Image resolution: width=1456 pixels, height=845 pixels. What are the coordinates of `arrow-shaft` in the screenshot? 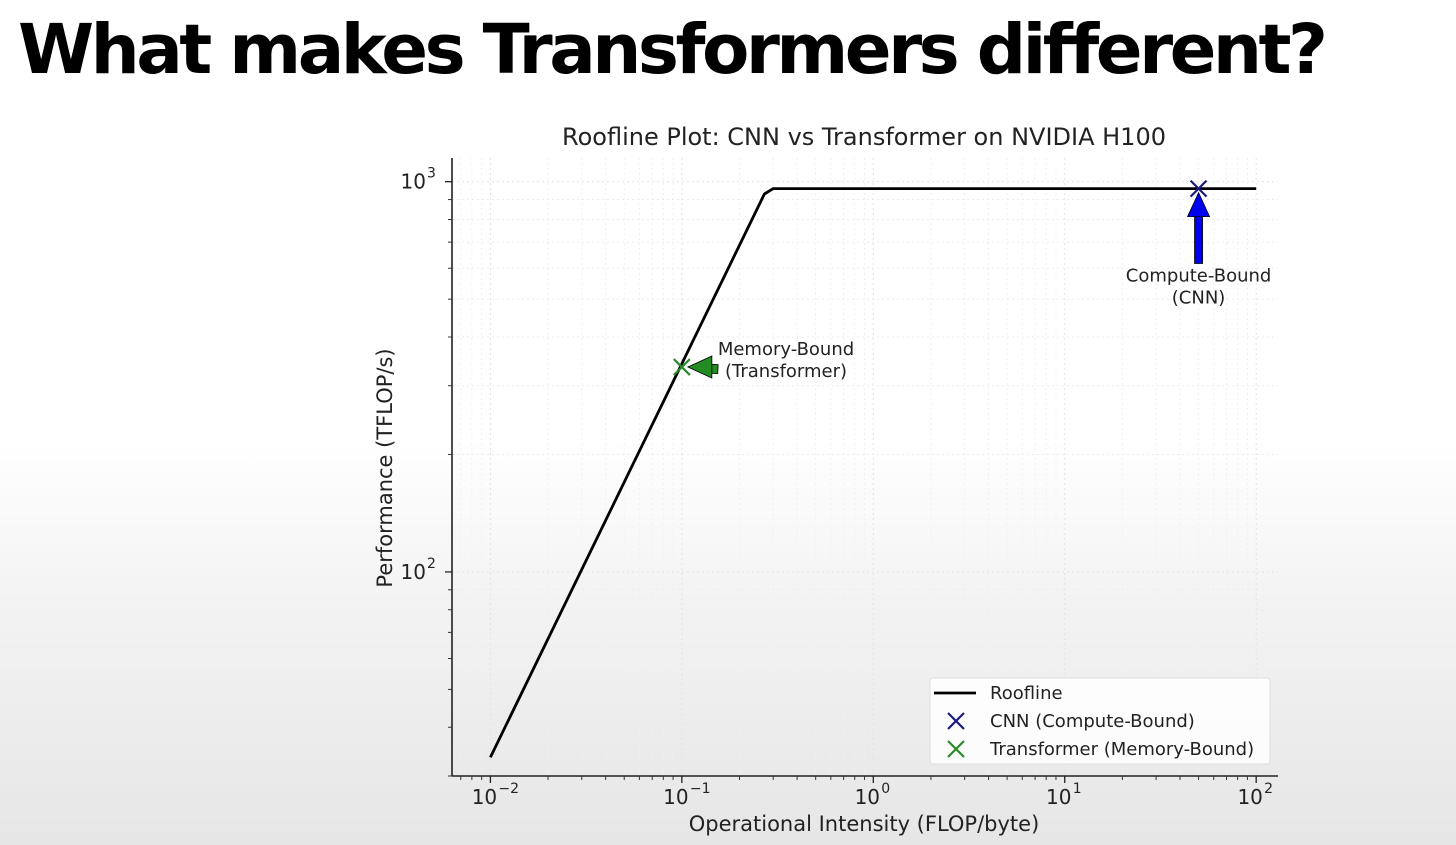 It's located at (1198, 239).